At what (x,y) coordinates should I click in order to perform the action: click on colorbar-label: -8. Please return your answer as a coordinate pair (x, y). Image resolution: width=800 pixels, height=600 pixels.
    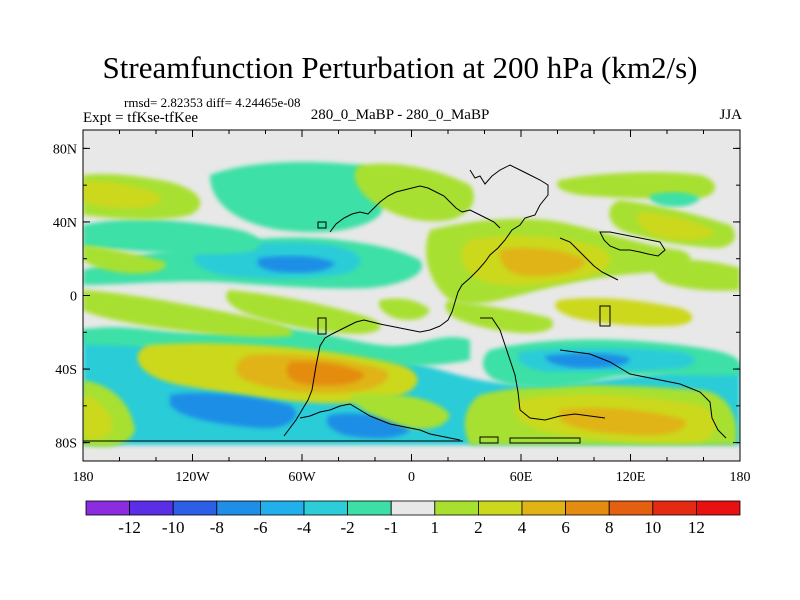
    Looking at the image, I should click on (217, 527).